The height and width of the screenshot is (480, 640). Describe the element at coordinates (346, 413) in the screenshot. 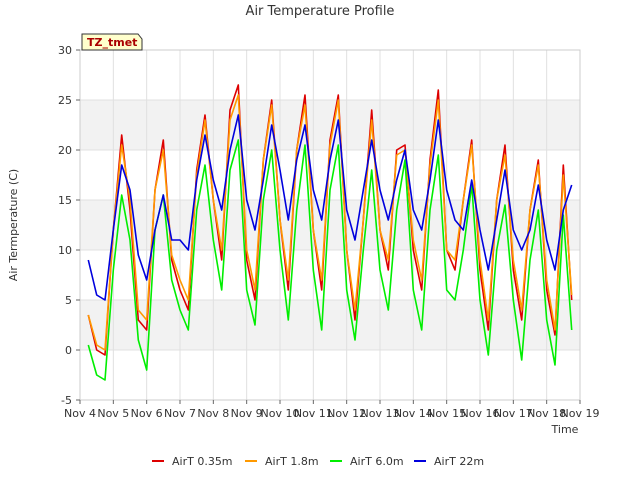

I see `x-tick-label: Nov 12` at that location.